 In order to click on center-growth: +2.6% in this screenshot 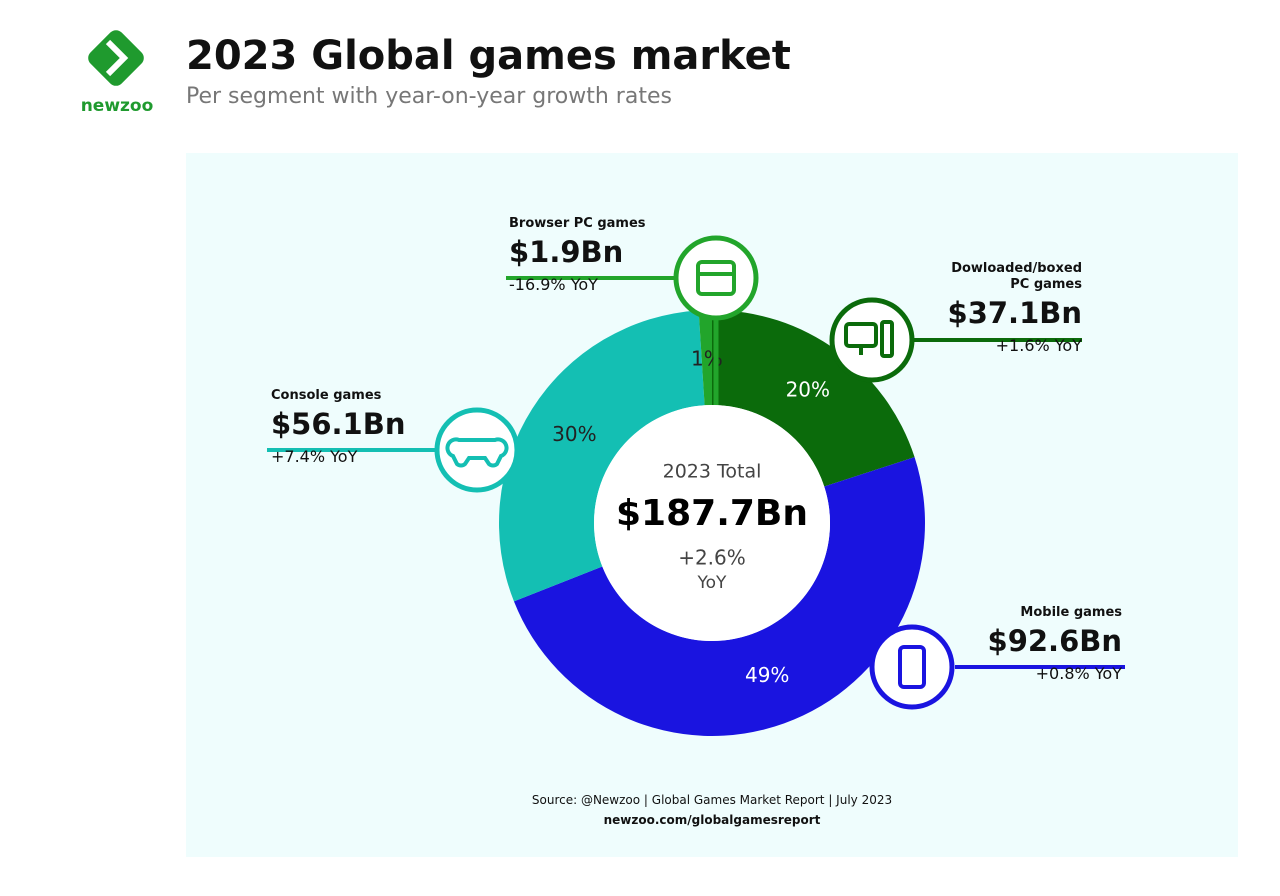, I will do `click(712, 558)`.